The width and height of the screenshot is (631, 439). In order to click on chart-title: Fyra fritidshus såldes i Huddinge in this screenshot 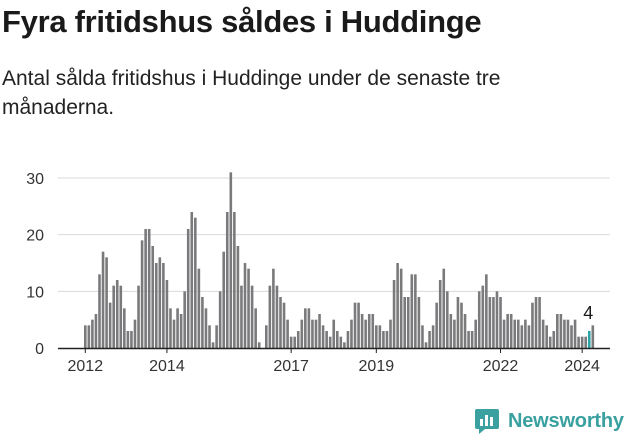, I will do `click(242, 21)`.